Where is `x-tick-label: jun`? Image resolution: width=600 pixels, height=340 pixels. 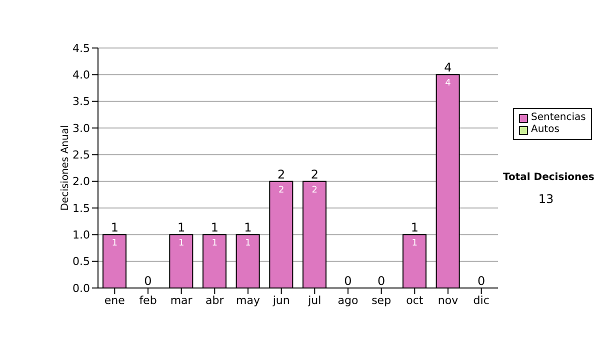 x-tick-label: jun is located at coordinates (281, 300).